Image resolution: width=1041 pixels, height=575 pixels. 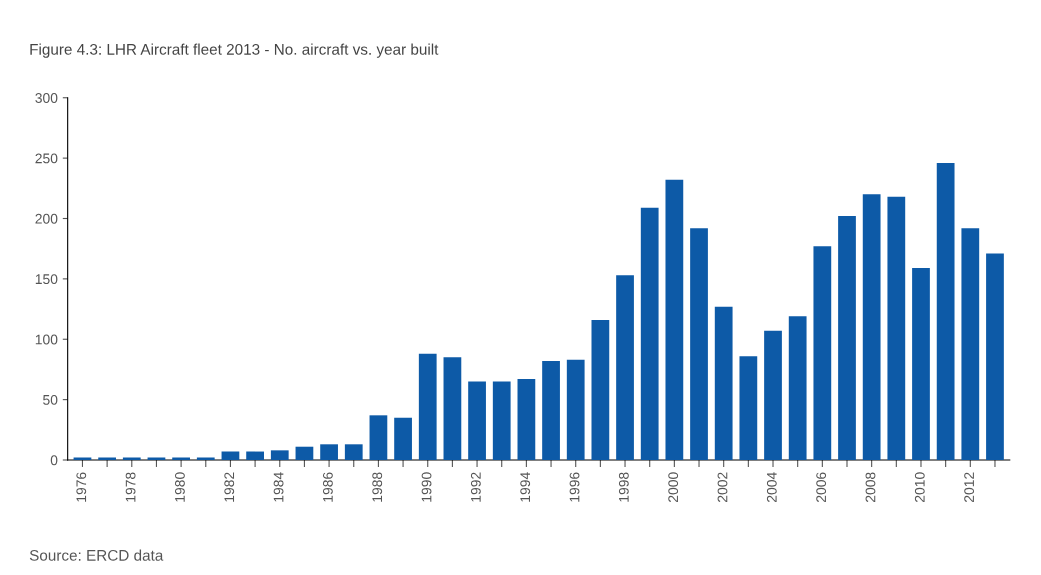 What do you see at coordinates (234, 50) in the screenshot?
I see `chart-title: Figure 4.3: LHR Aircraft fleet 2013 - No. aircraft vs. year built` at bounding box center [234, 50].